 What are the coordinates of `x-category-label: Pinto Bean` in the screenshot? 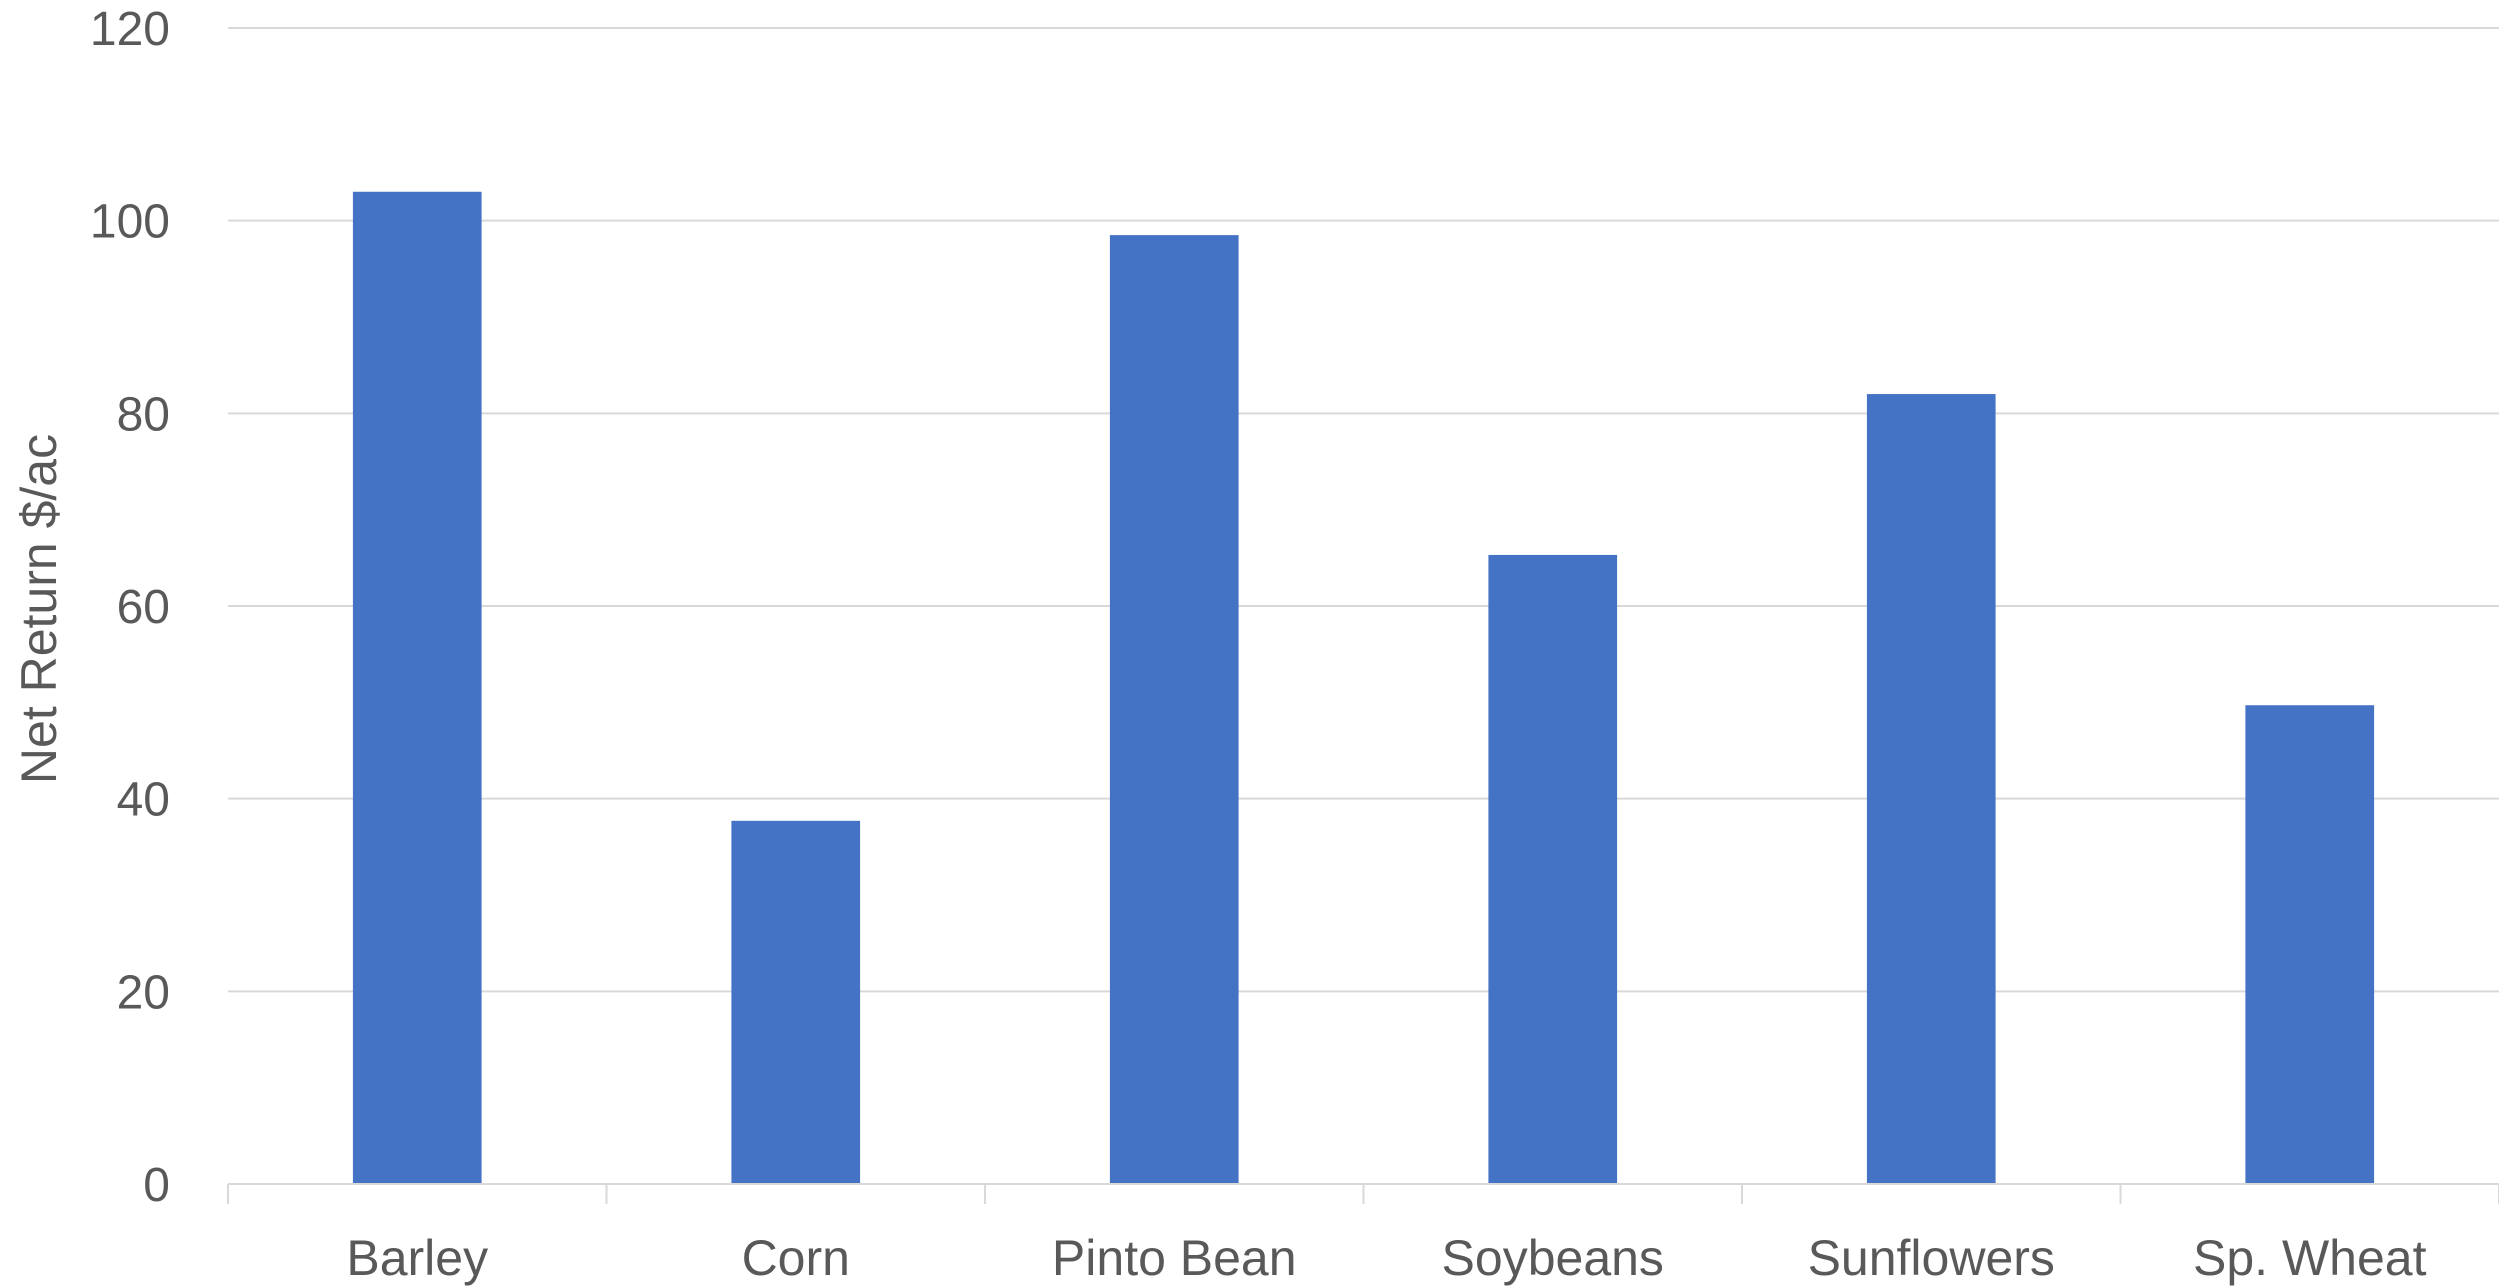 It's located at (1174, 1258).